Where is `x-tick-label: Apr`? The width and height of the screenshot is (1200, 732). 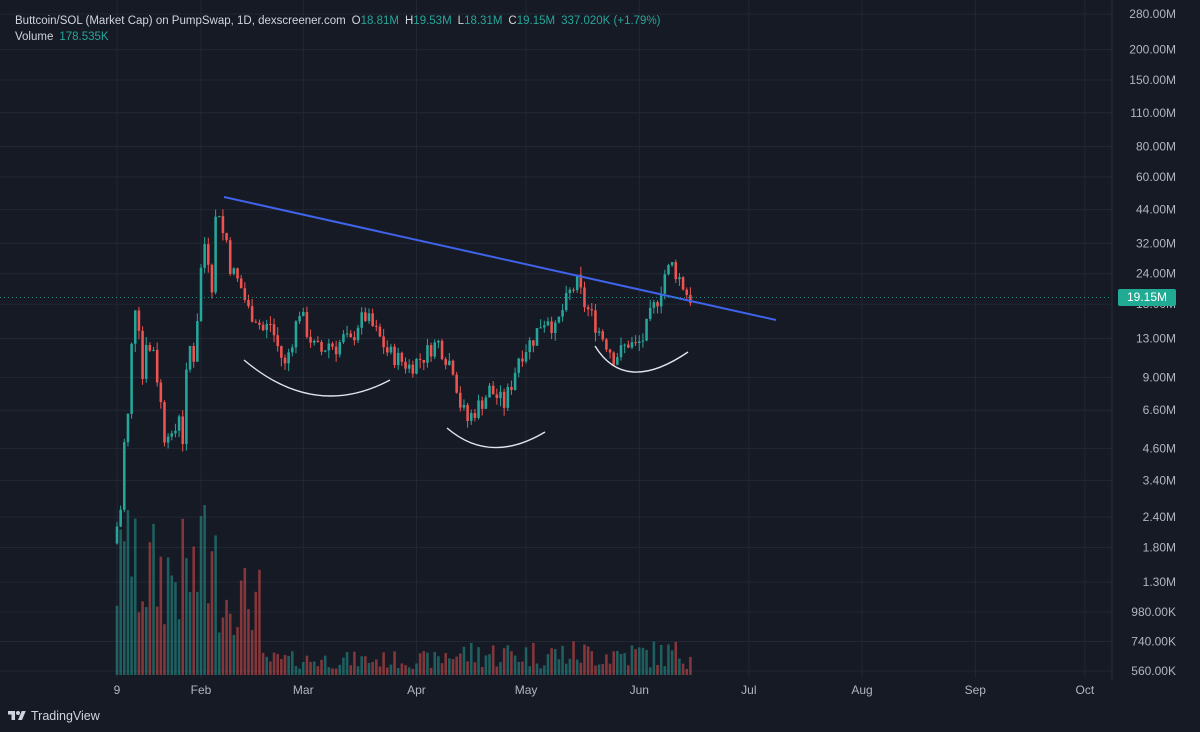
x-tick-label: Apr is located at coordinates (416, 690).